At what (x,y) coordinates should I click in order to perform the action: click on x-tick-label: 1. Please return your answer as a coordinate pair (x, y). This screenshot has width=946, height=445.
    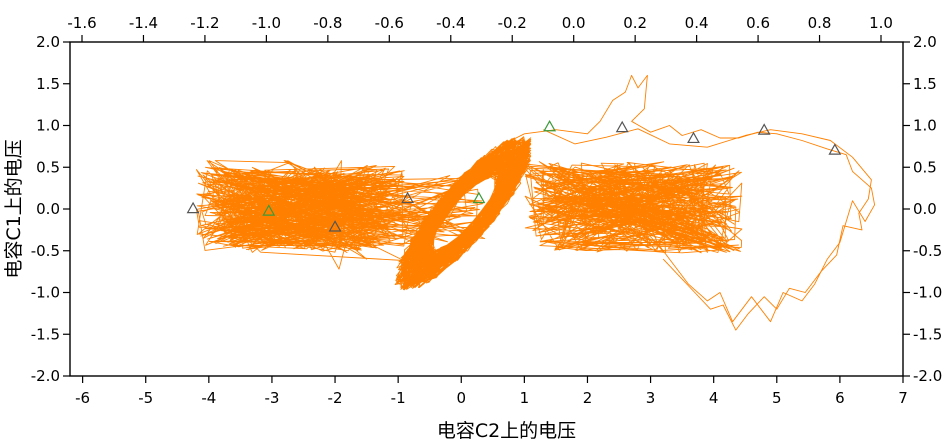
    Looking at the image, I should click on (525, 398).